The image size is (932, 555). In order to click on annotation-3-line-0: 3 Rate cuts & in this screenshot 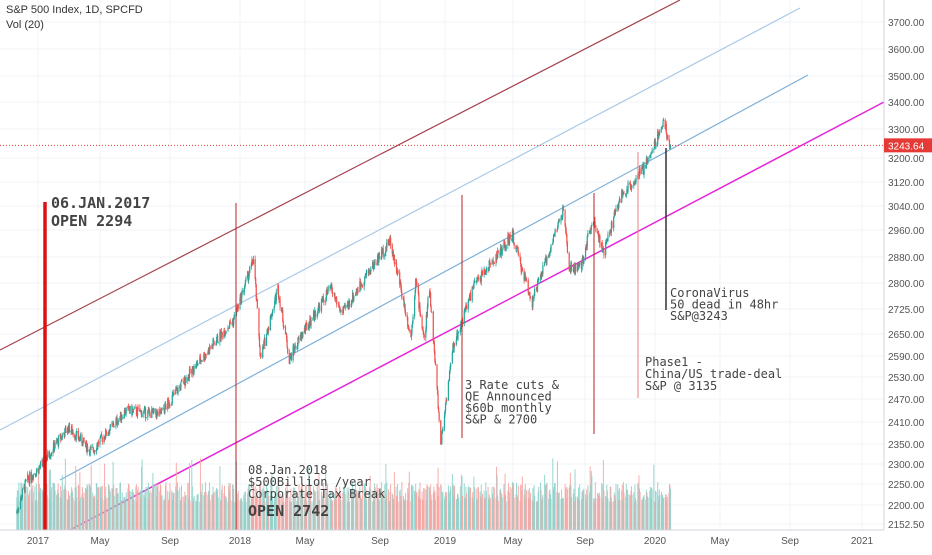, I will do `click(512, 385)`.